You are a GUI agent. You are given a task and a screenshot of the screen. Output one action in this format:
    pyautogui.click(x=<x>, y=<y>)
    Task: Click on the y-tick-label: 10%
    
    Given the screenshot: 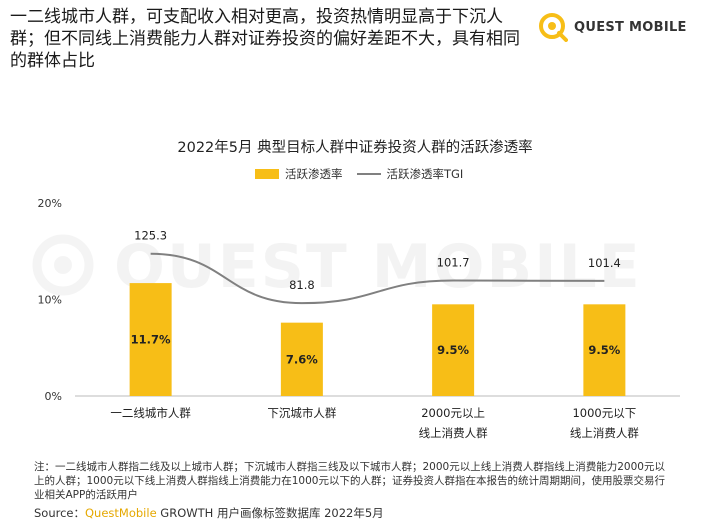 What is the action you would take?
    pyautogui.click(x=50, y=300)
    